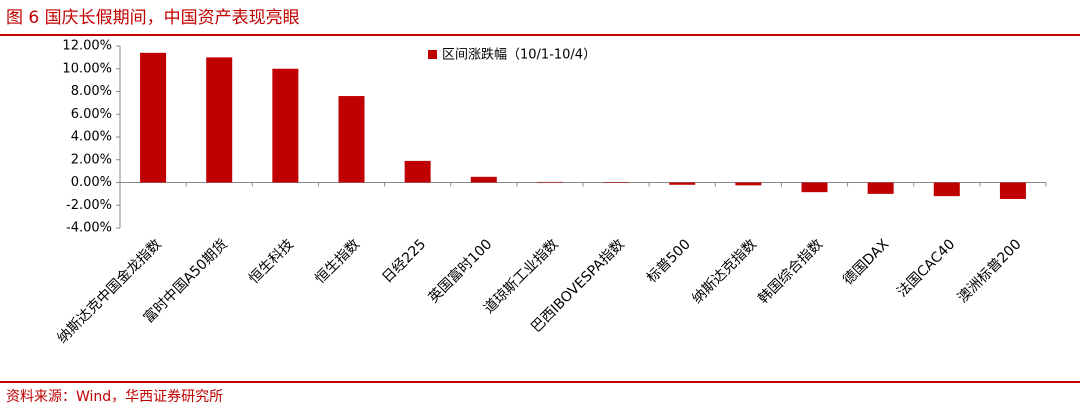 This screenshot has width=1080, height=412. I want to click on y-tick-label: 2.00%, so click(91, 159).